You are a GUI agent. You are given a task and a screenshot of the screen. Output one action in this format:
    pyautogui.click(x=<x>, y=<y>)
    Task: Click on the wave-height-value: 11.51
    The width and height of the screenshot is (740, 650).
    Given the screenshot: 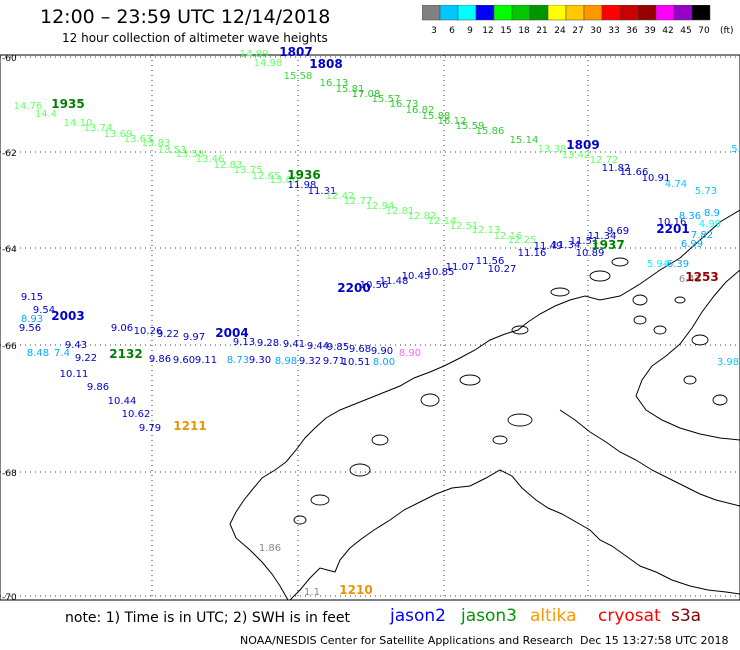 What is the action you would take?
    pyautogui.click(x=584, y=241)
    